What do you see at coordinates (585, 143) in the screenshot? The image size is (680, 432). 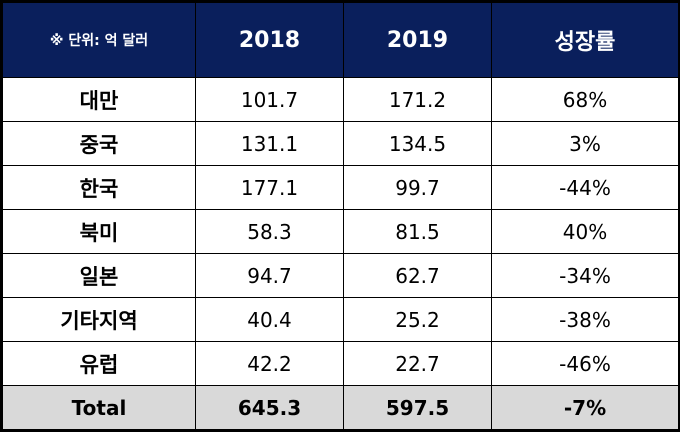 I see `growth-cell: 3%` at bounding box center [585, 143].